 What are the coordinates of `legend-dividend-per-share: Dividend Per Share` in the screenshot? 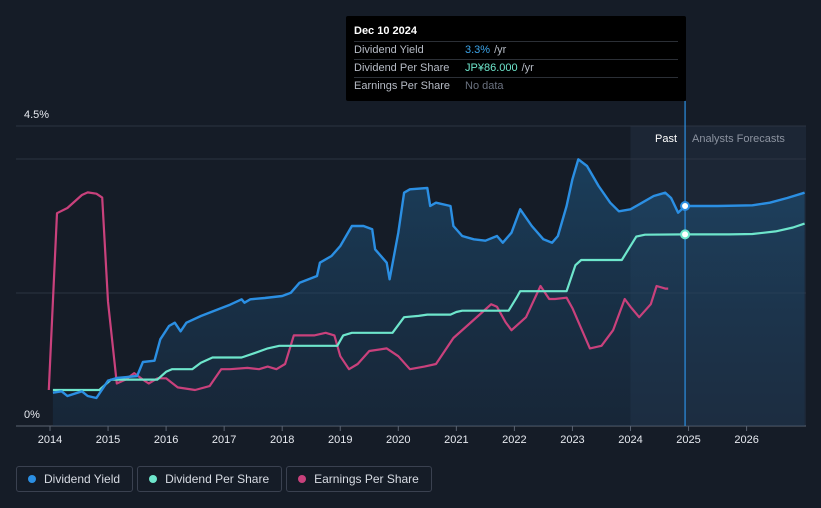 It's located at (210, 479).